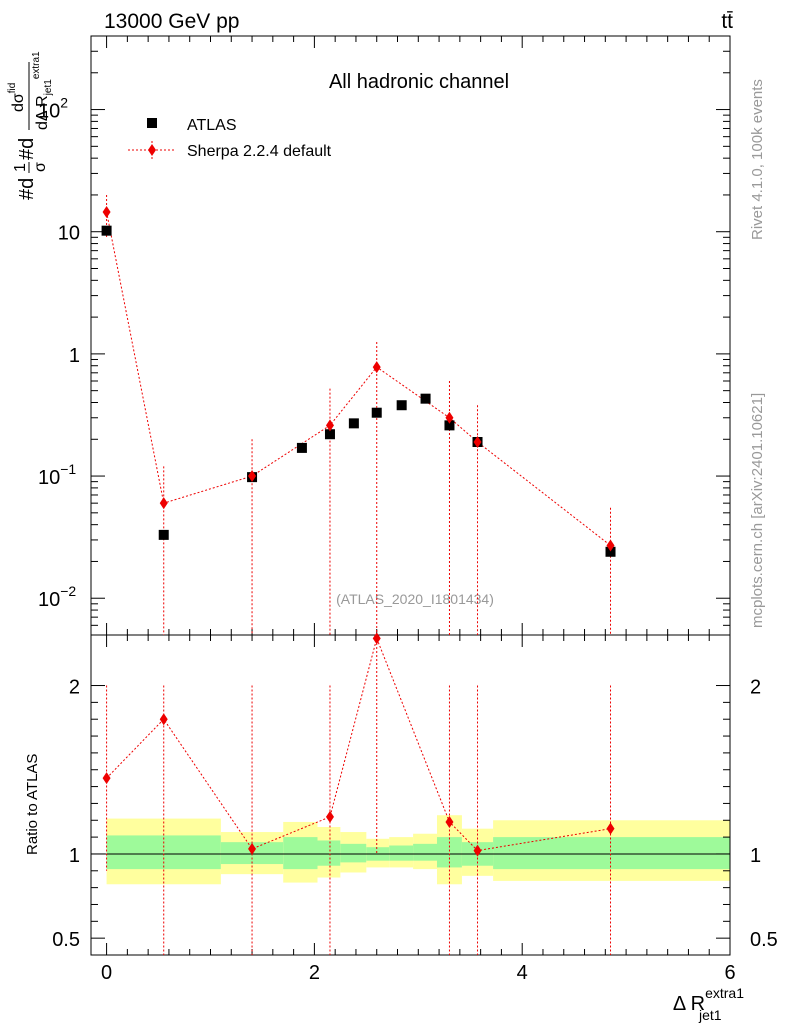 This screenshot has width=786, height=1024. What do you see at coordinates (259, 151) in the screenshot?
I see `legend-label-sherpa: Sherpa 2.2.4 default` at bounding box center [259, 151].